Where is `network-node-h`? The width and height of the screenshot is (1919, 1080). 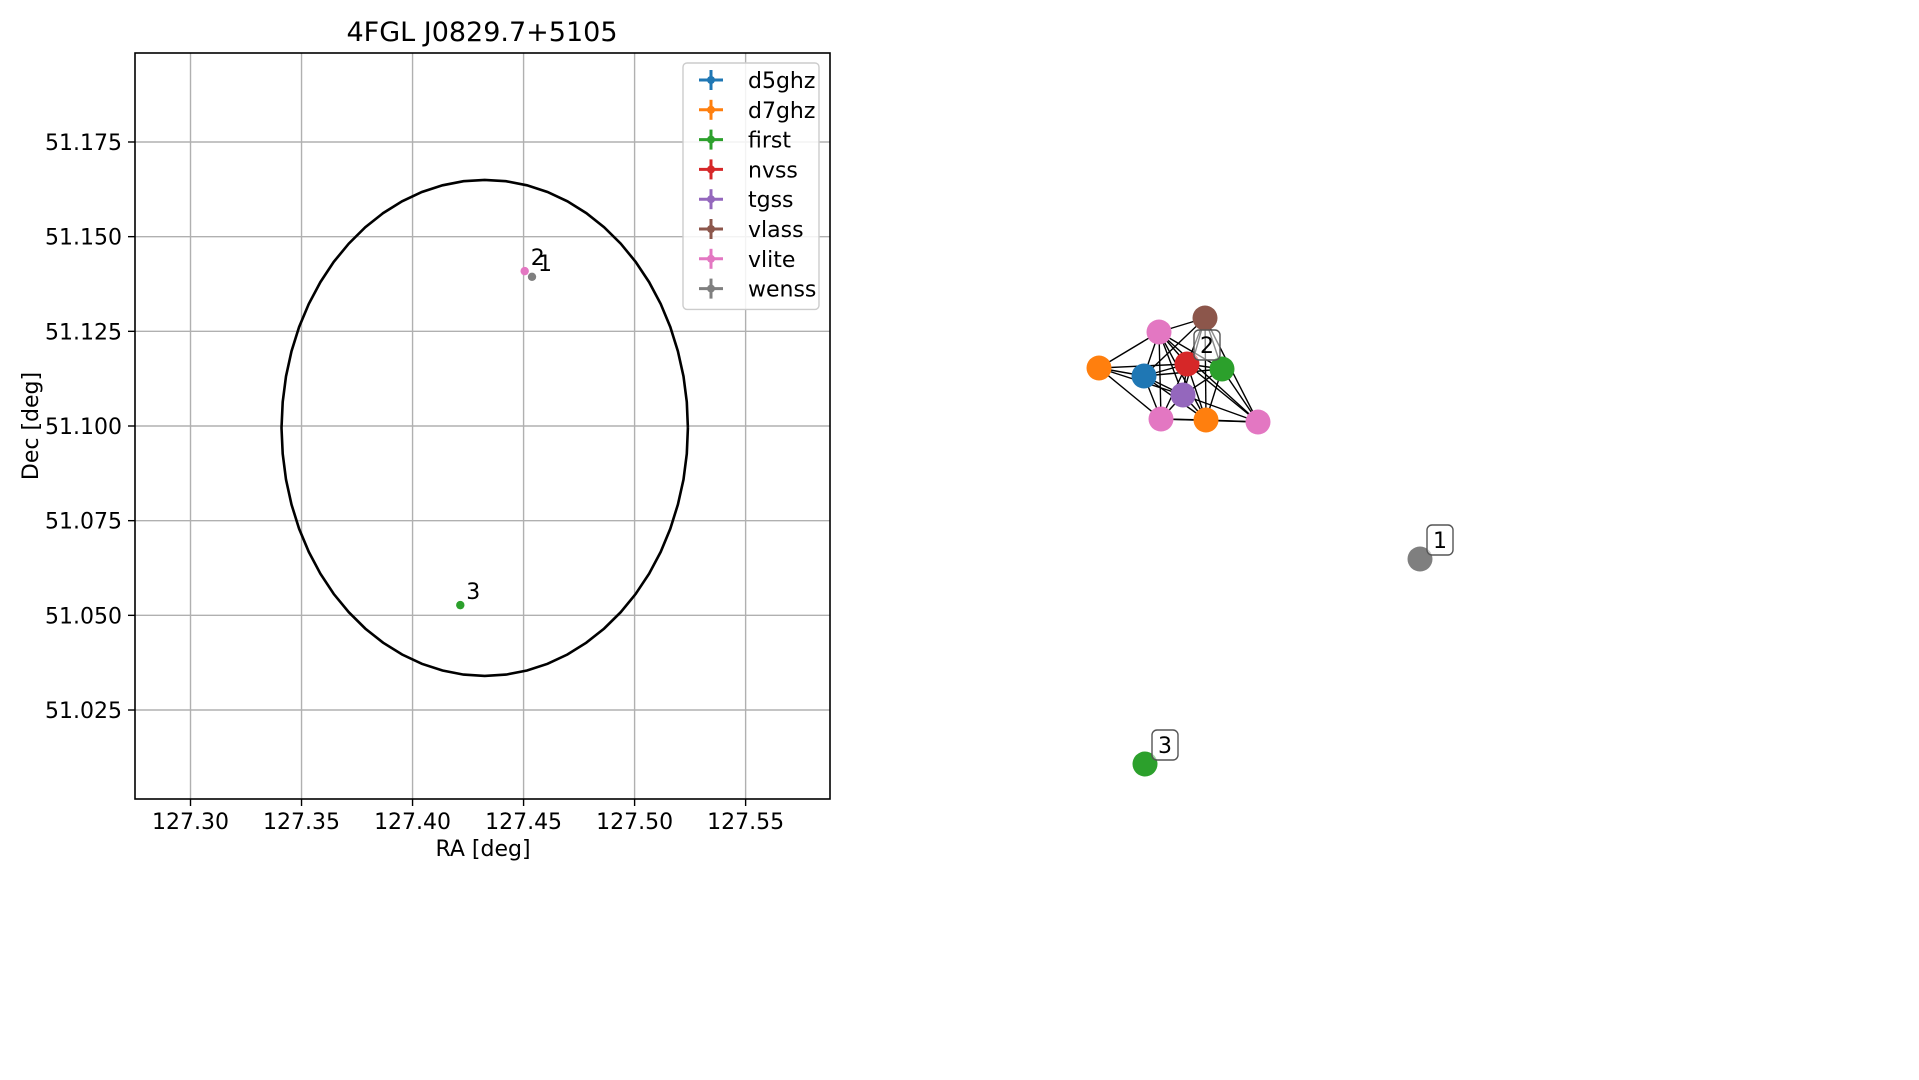 network-node-h is located at coordinates (1161, 419).